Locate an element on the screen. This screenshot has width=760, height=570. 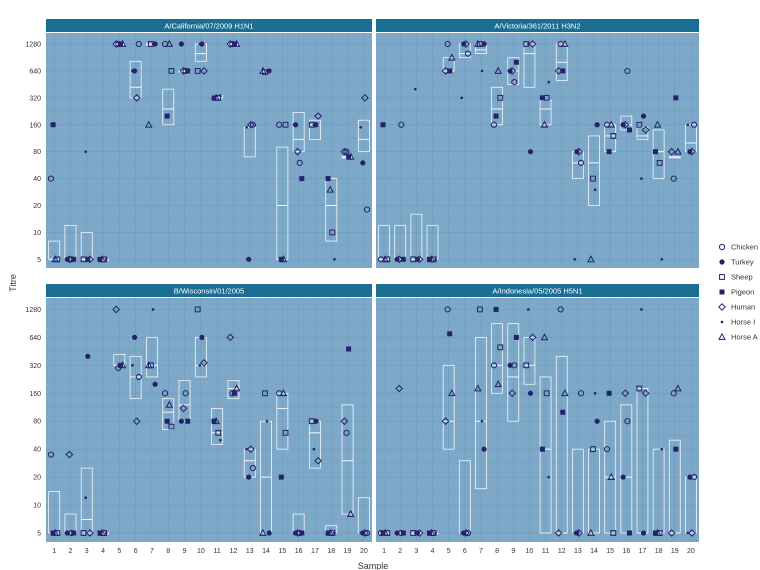
y-tick-label: 320 is located at coordinates (35, 98).